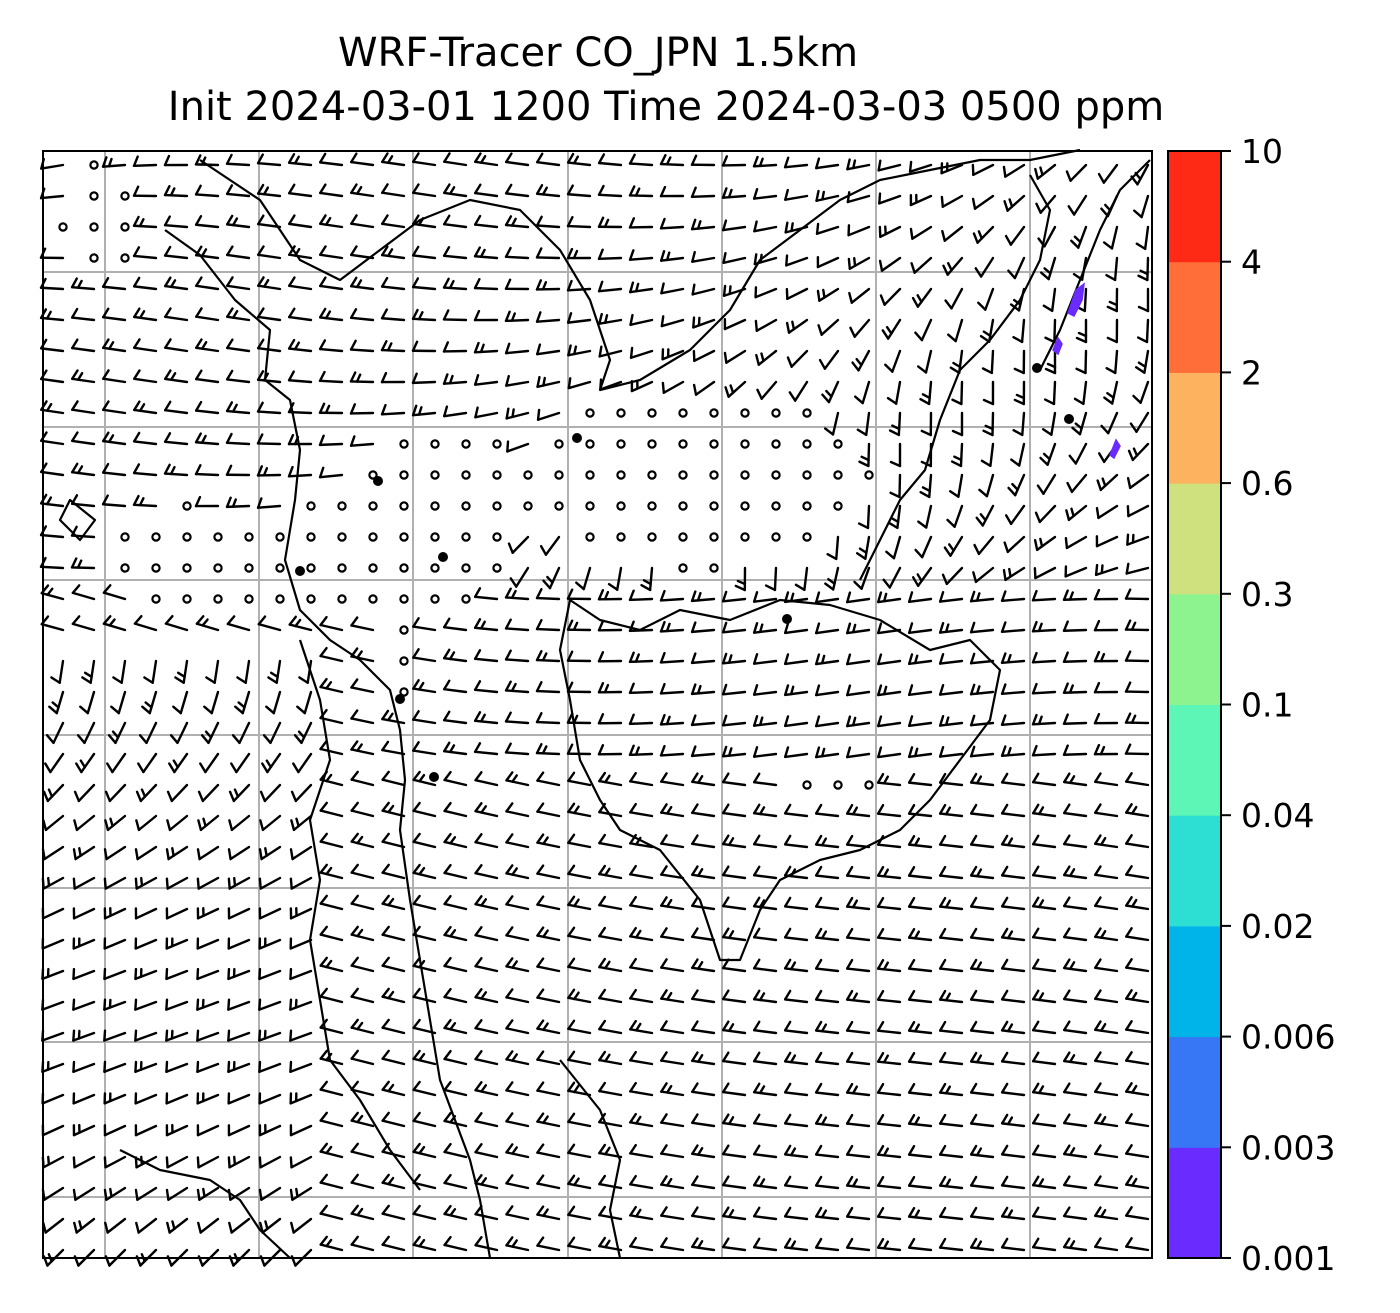 This screenshot has height=1313, width=1400. What do you see at coordinates (1115, 449) in the screenshot?
I see `tracer-patch` at bounding box center [1115, 449].